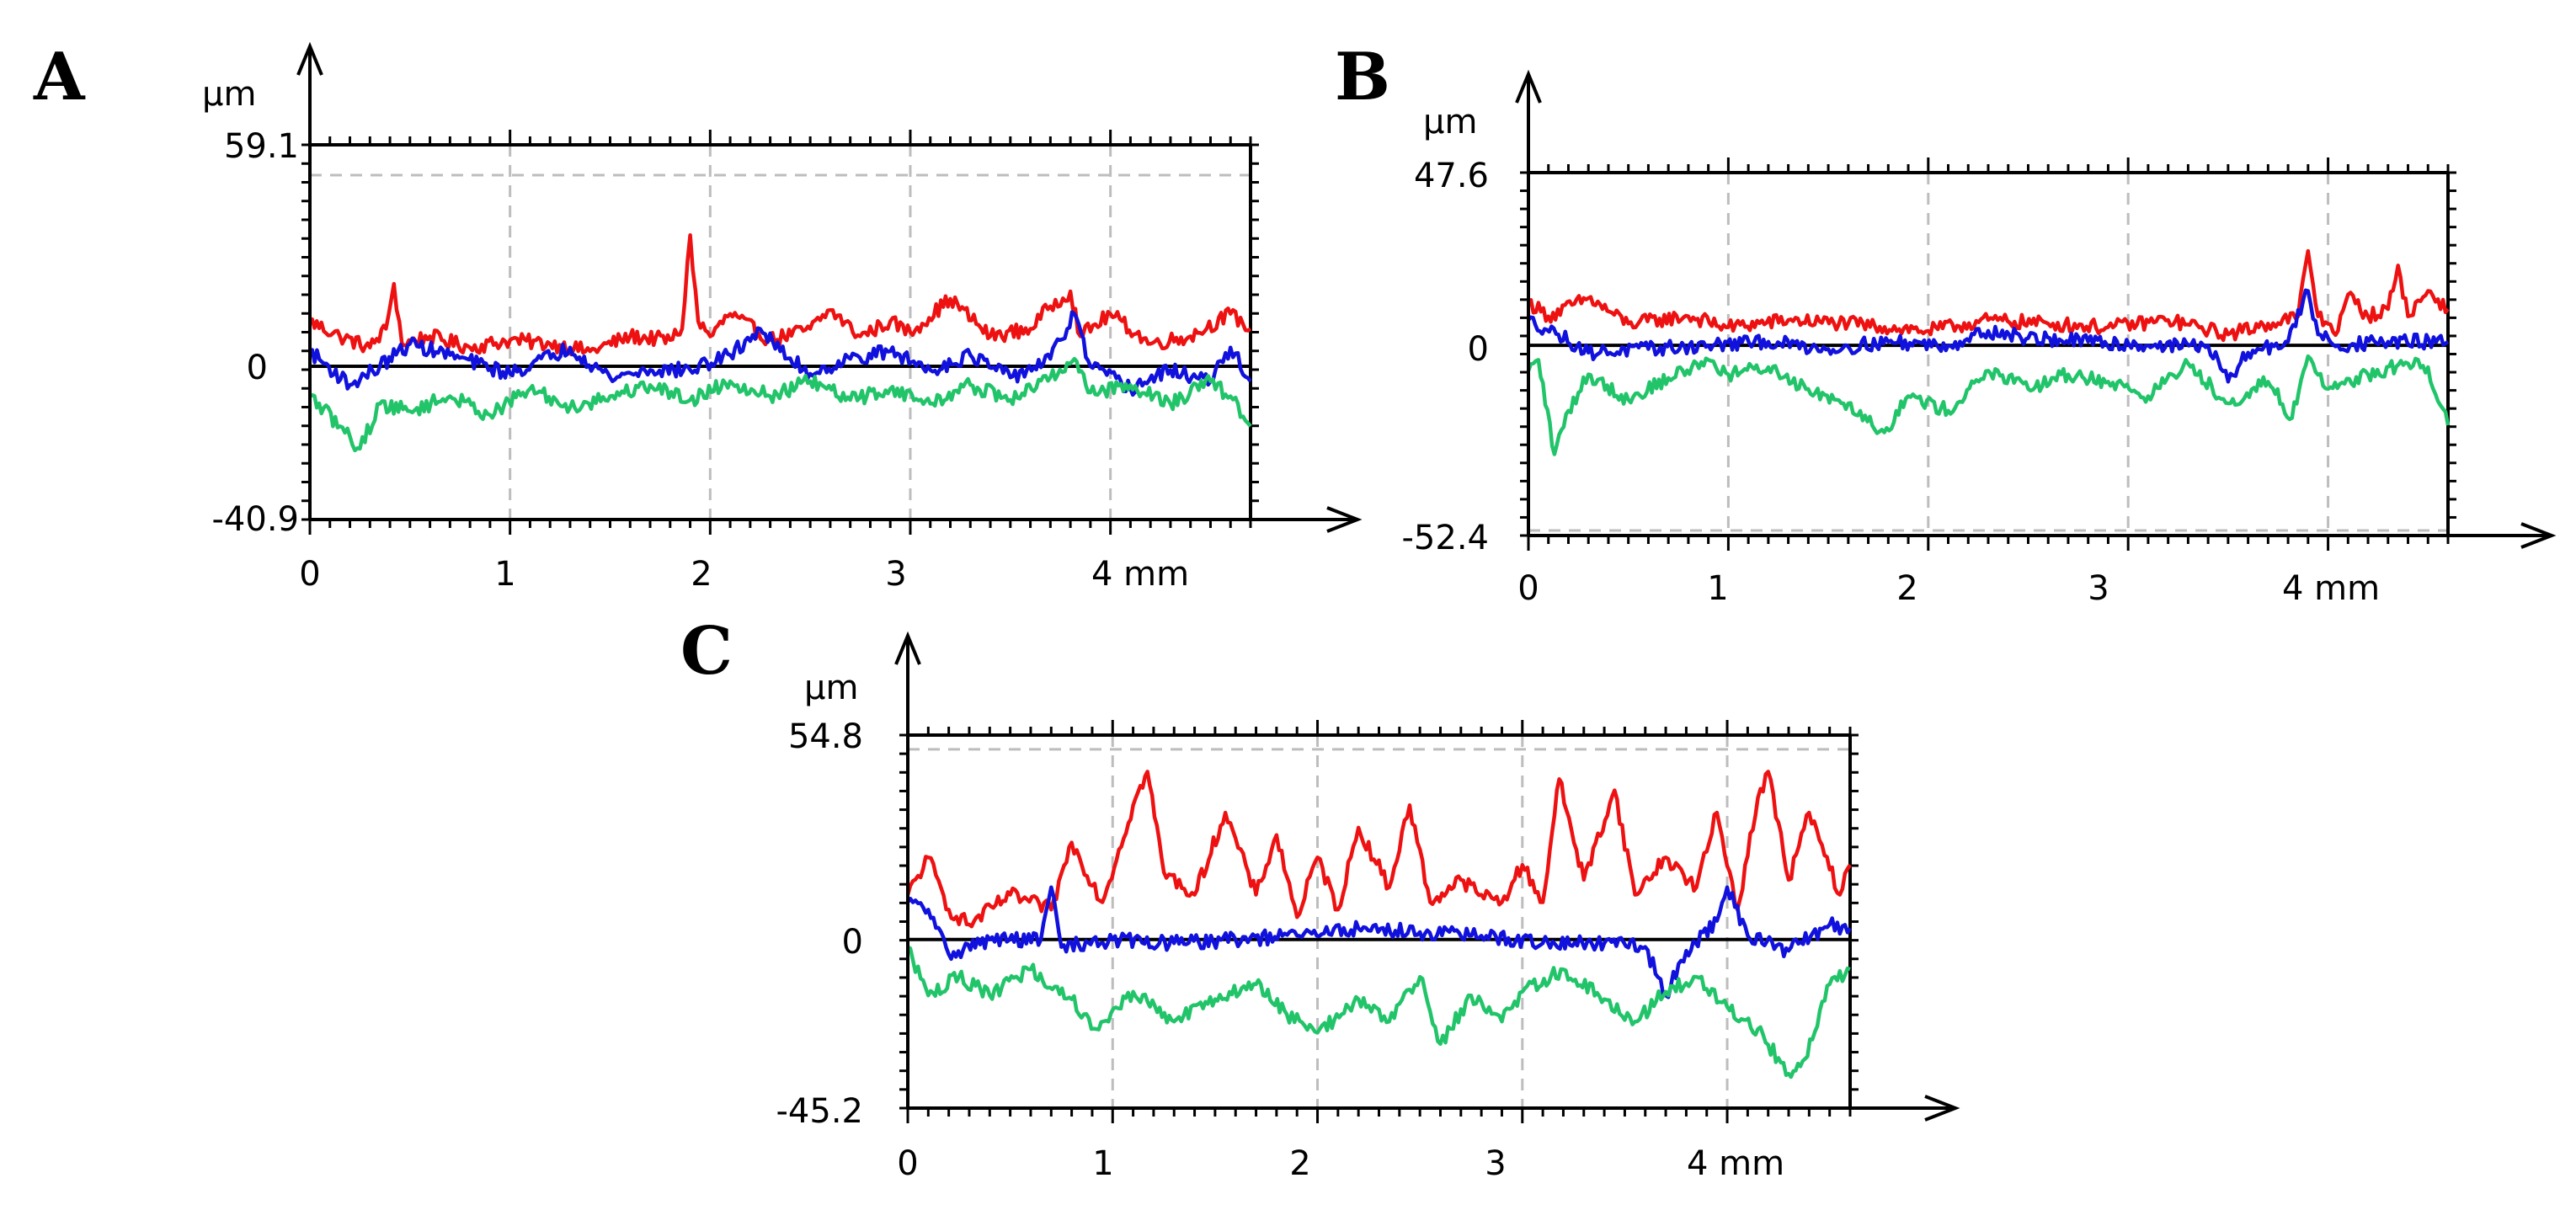 Image resolution: width=2576 pixels, height=1210 pixels. Describe the element at coordinates (2331, 589) in the screenshot. I see `panel-b-x-label-4: 4 mm` at that location.